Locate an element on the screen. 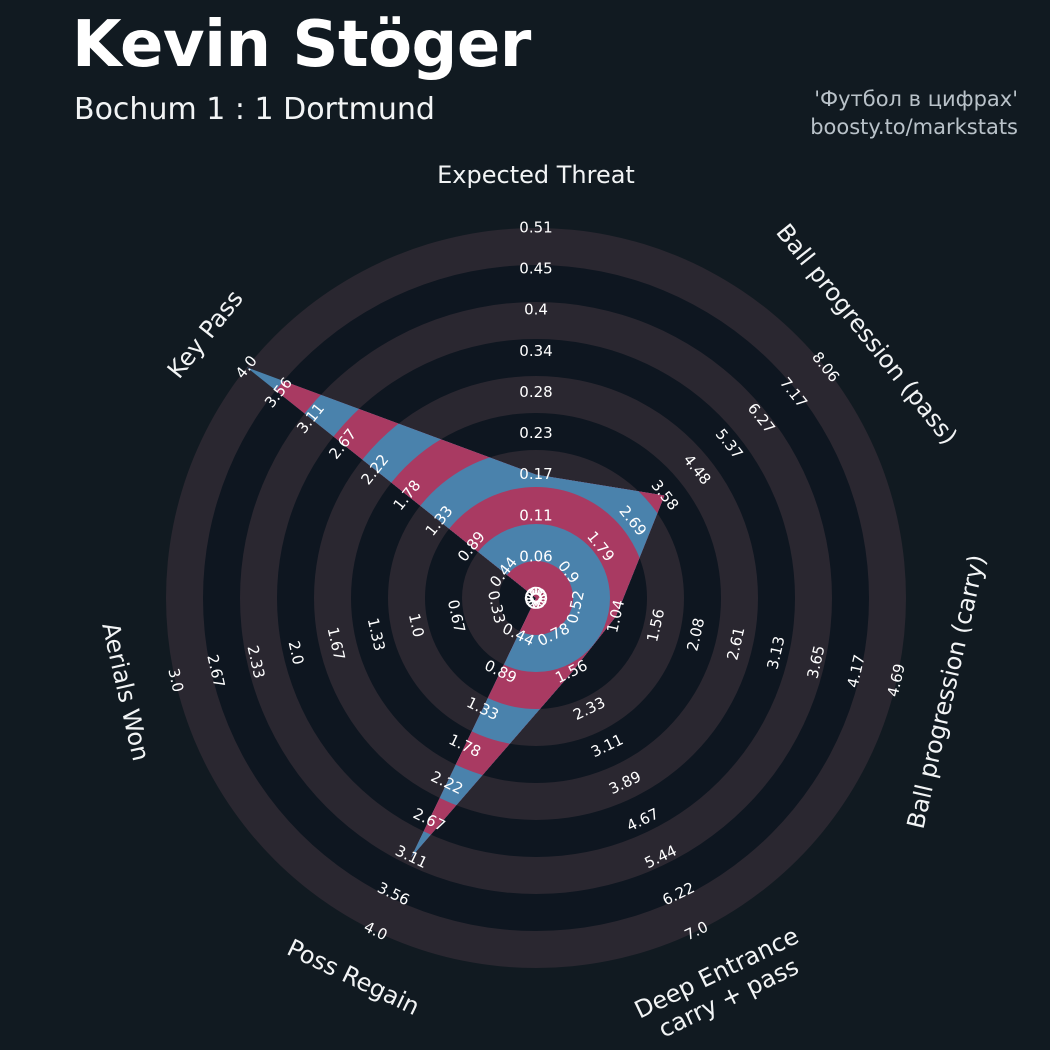  axis-tick-label: 3.0 is located at coordinates (175, 680).